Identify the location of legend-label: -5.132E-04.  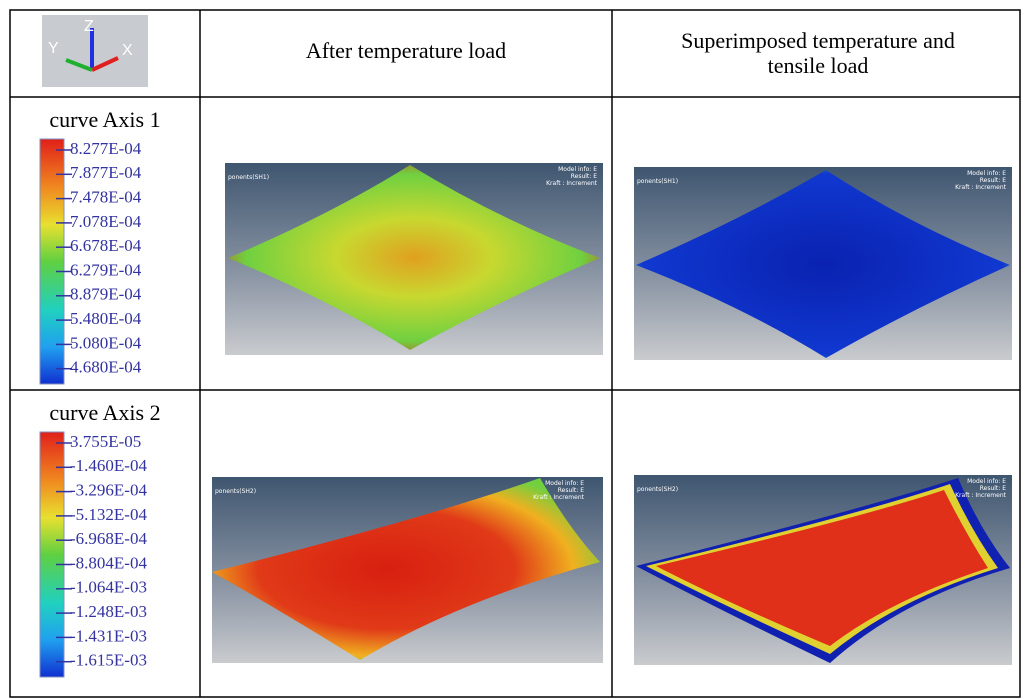
(108, 514).